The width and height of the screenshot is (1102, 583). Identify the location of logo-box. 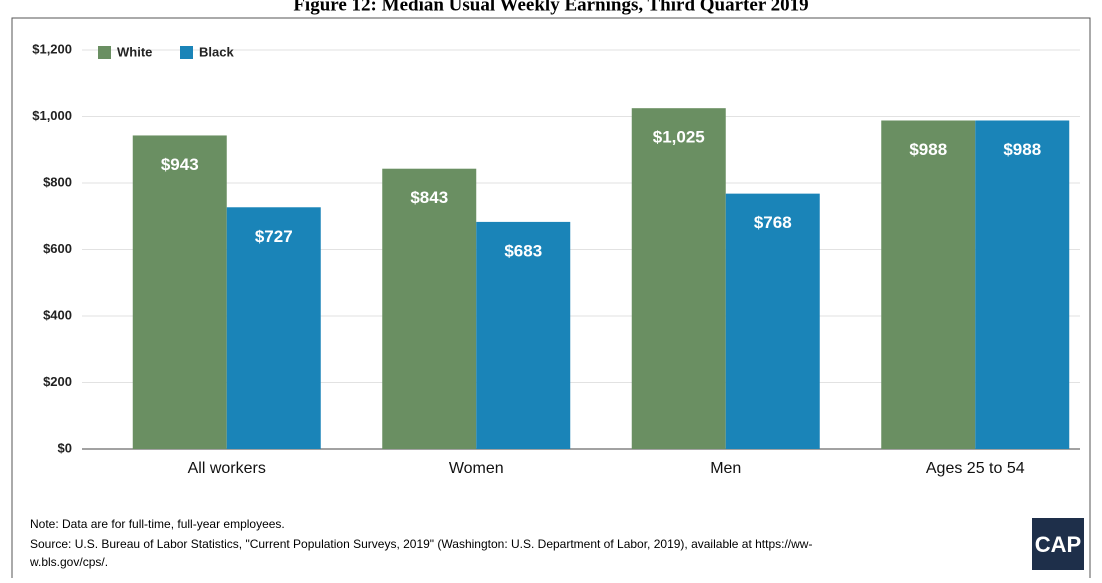
(1058, 544).